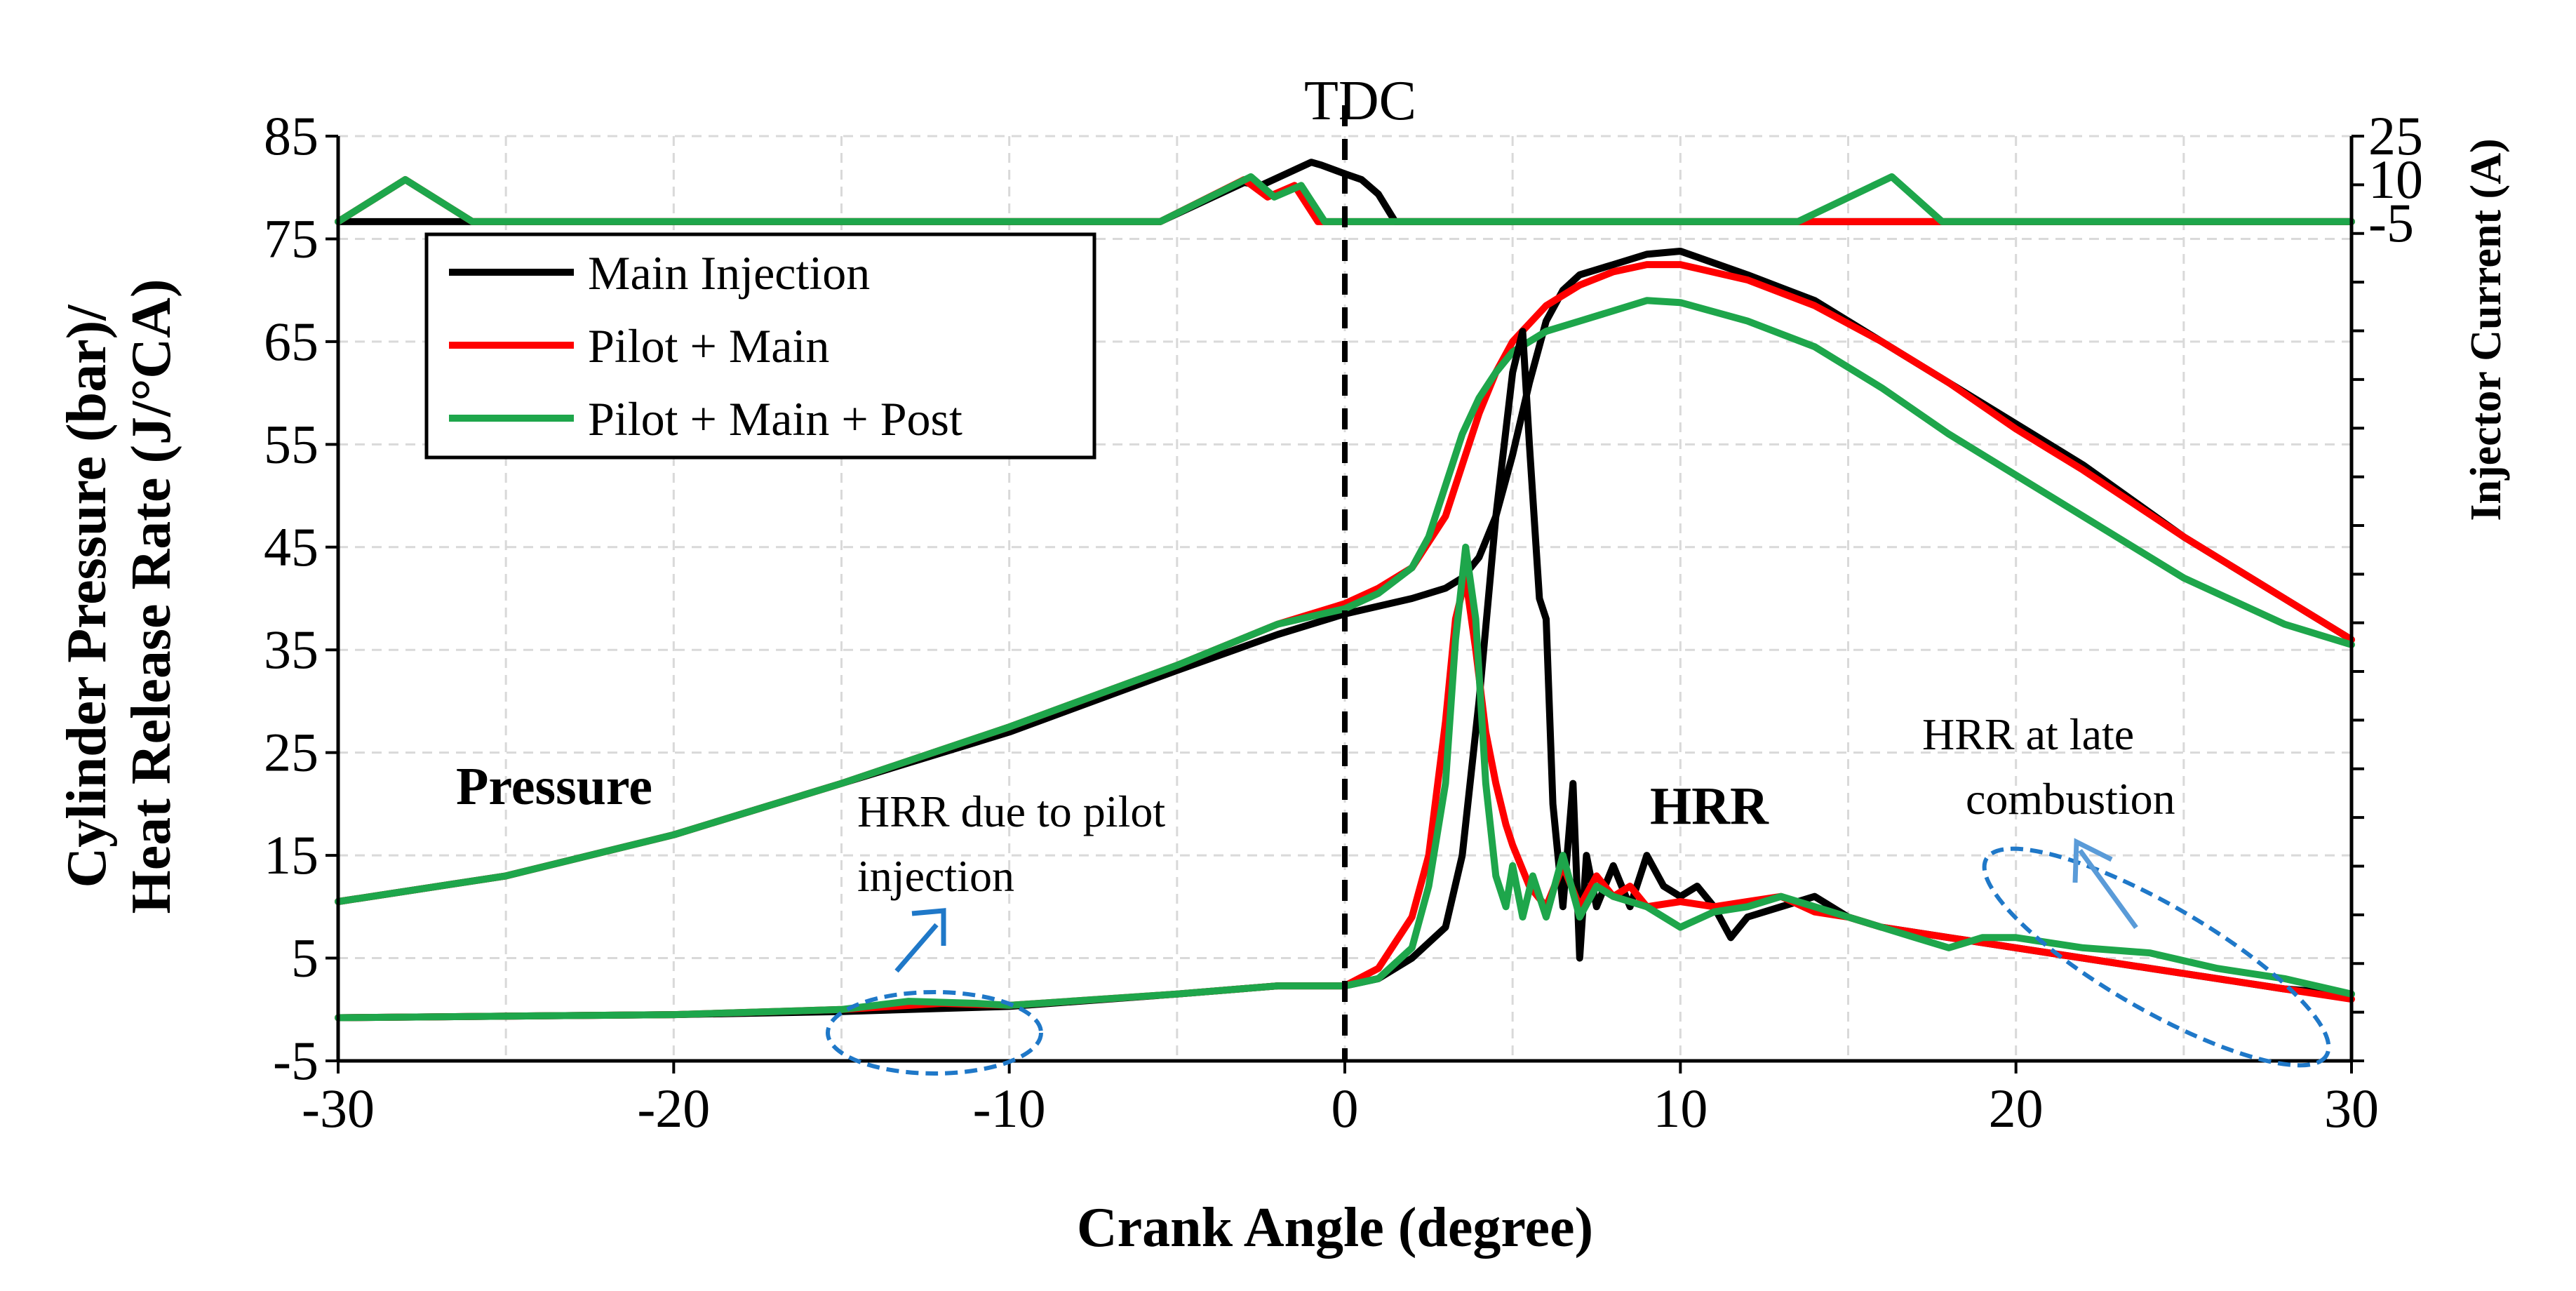 The image size is (2576, 1291). I want to click on pilot-arrow, so click(916, 948).